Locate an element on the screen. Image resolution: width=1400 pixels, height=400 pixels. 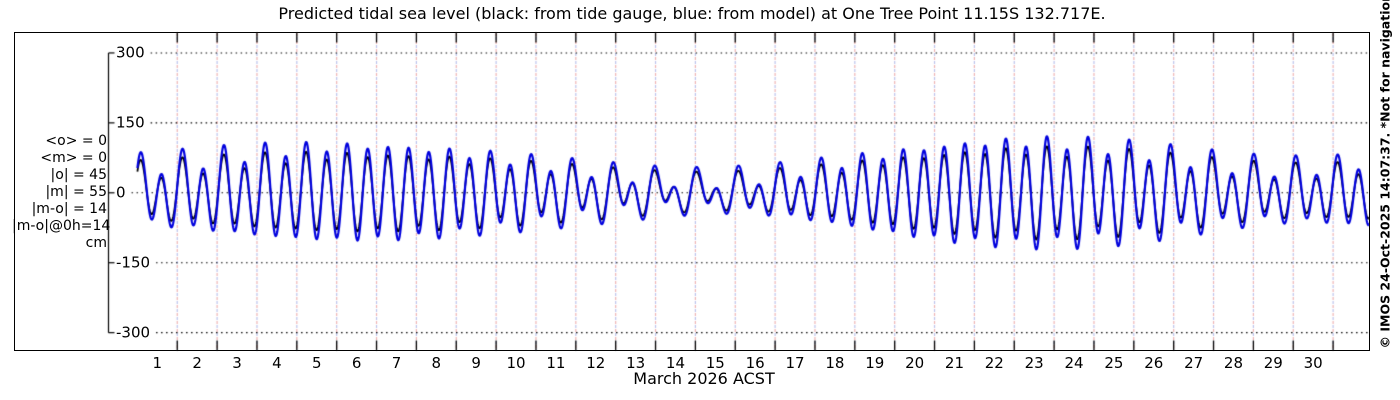
stats-line: <m> = 0 is located at coordinates (73, 158).